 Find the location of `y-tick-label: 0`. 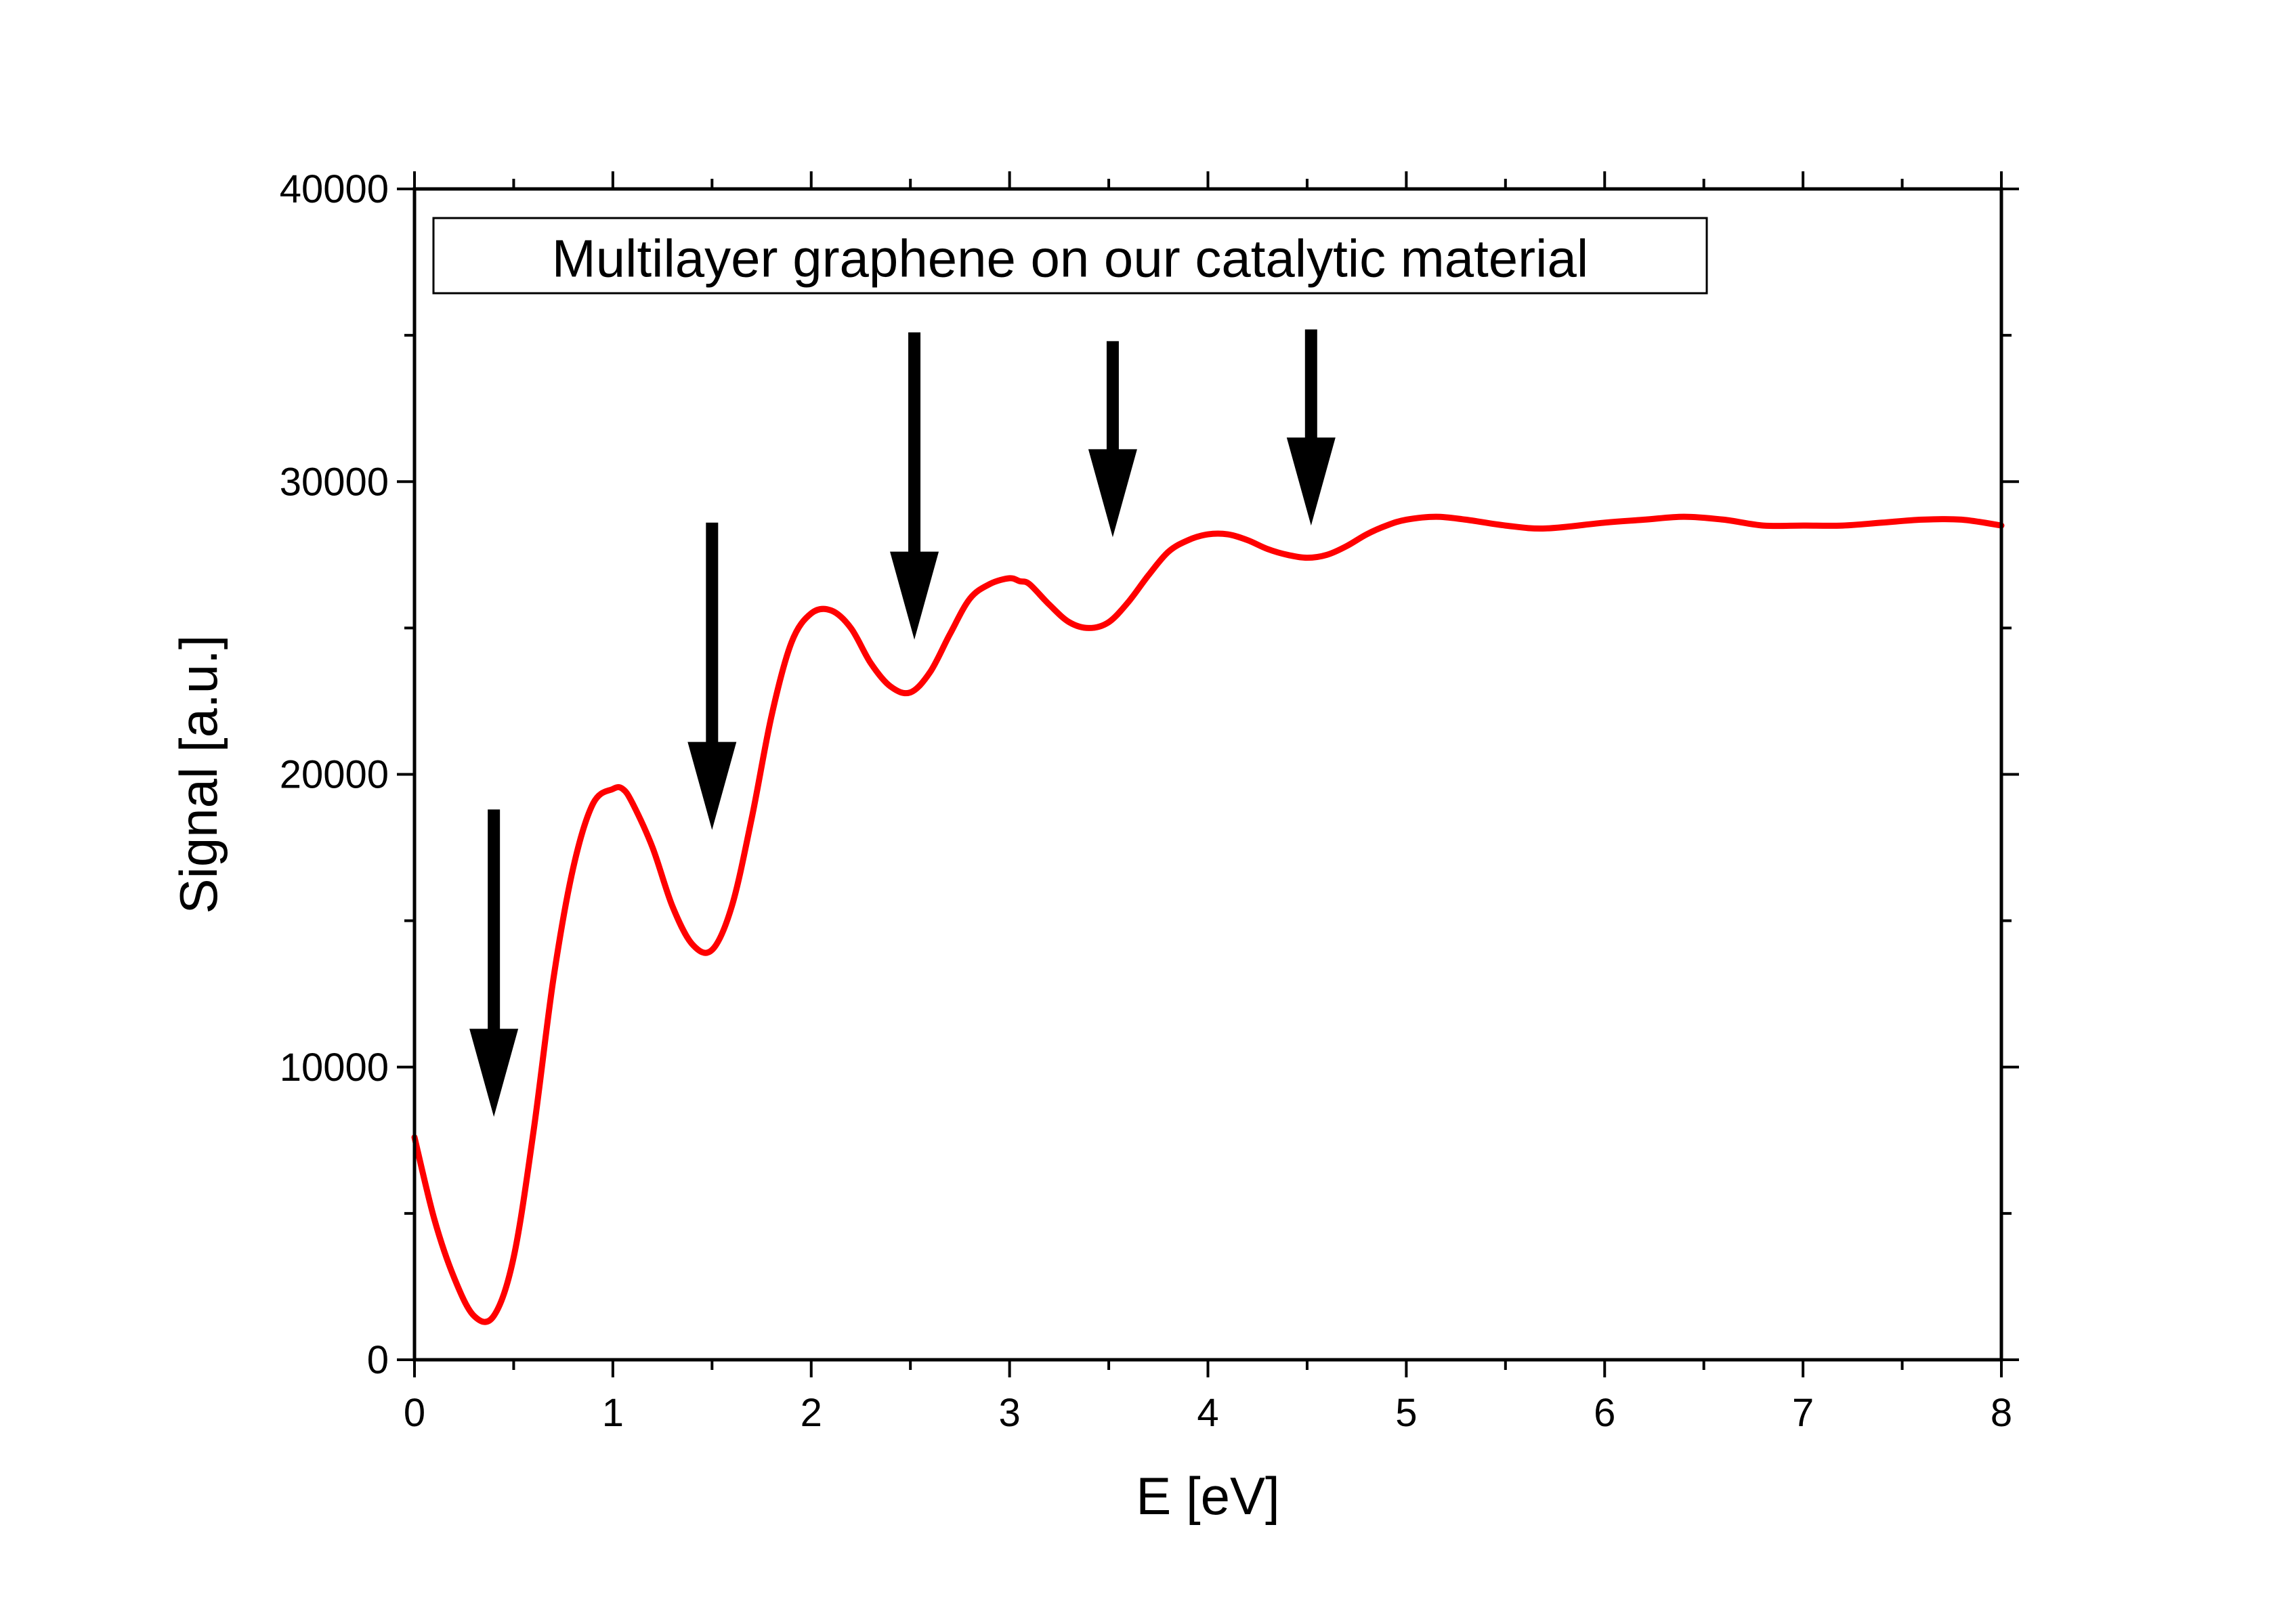

y-tick-label: 0 is located at coordinates (378, 1360).